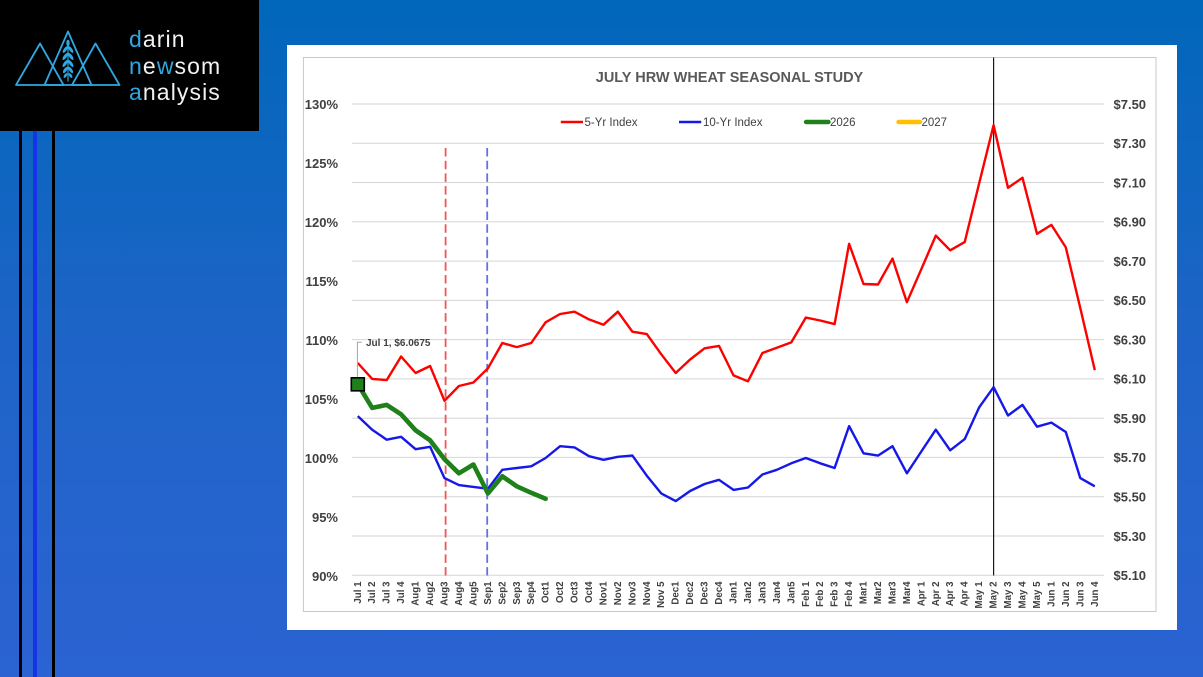 The image size is (1203, 677). I want to click on svg-text: $6.30, so click(1130, 339).